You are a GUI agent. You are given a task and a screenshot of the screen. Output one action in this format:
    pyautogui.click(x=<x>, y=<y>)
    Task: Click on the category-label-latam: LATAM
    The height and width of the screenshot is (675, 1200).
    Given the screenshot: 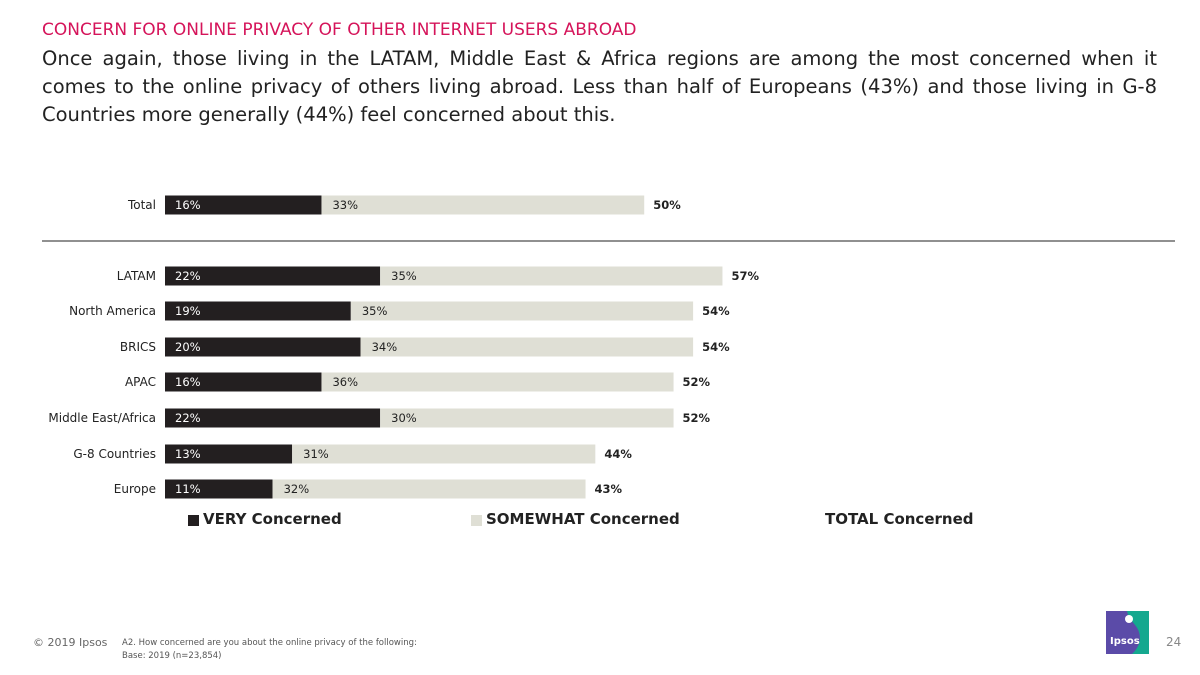 What is the action you would take?
    pyautogui.click(x=136, y=276)
    